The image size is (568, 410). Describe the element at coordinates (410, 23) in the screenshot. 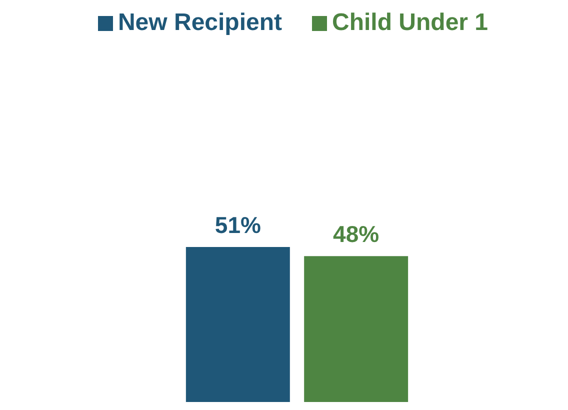

I see `legend-label: Child Under 1` at that location.